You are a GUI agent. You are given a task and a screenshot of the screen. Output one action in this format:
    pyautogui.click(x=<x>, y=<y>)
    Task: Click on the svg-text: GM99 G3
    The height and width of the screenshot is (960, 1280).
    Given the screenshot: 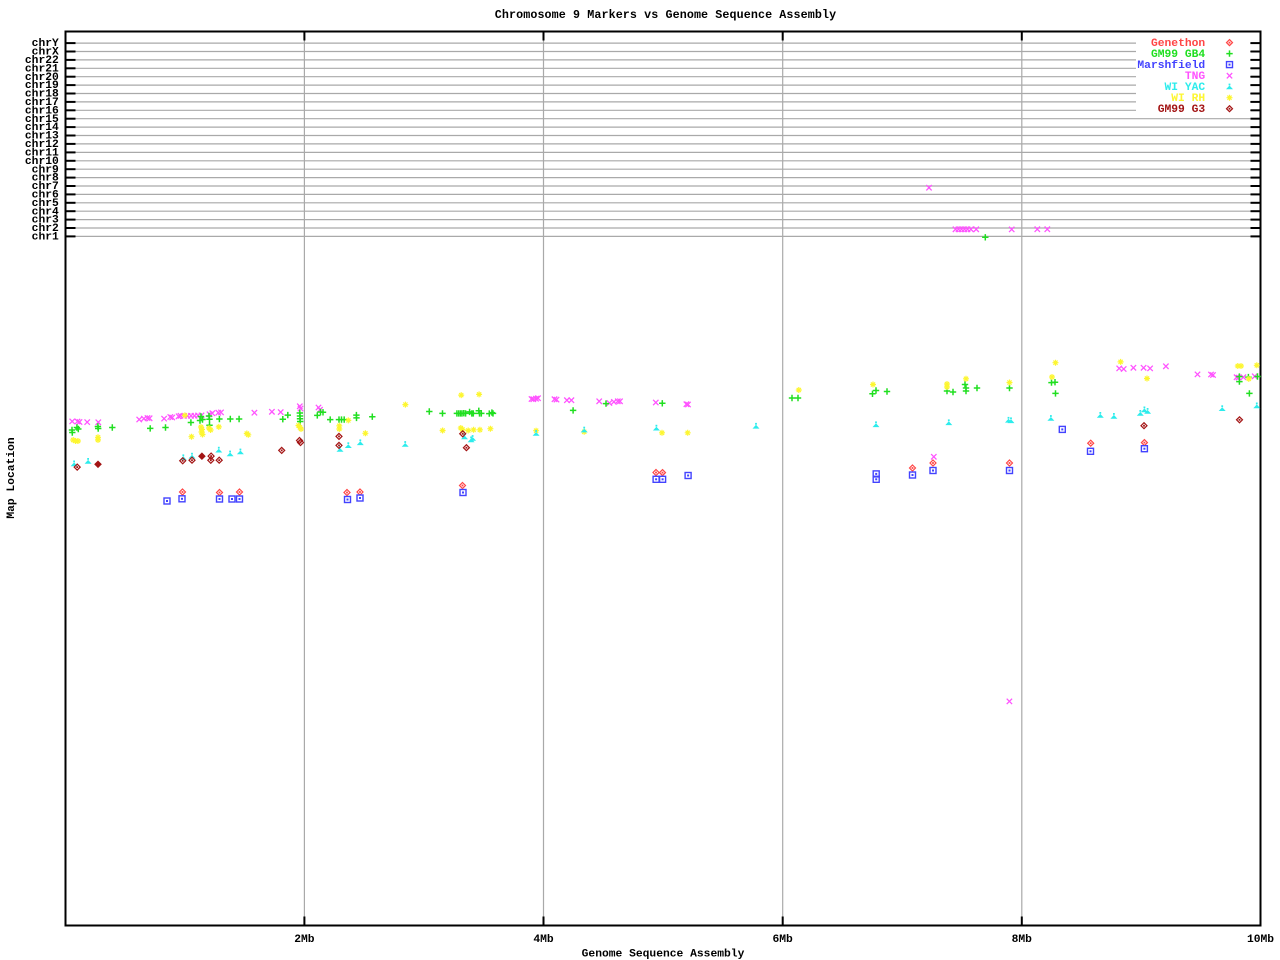 What is the action you would take?
    pyautogui.click(x=1182, y=110)
    